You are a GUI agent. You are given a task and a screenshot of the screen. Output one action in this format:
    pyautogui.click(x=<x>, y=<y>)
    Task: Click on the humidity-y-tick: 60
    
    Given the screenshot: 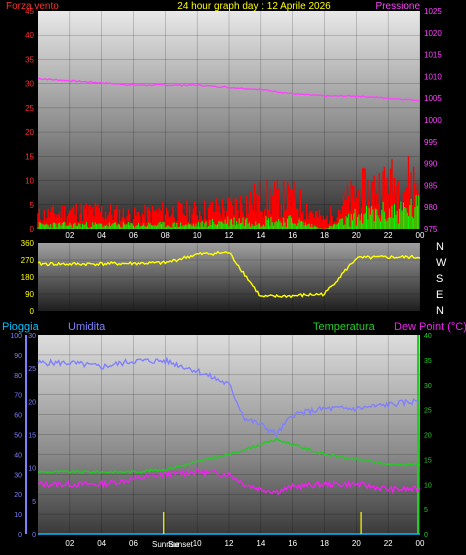 What is the action you would take?
    pyautogui.click(x=18, y=416)
    